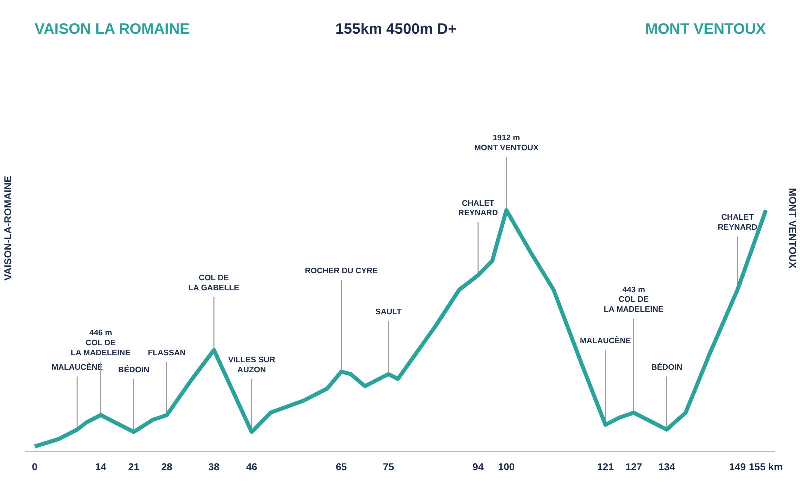 The width and height of the screenshot is (800, 484). What do you see at coordinates (134, 468) in the screenshot?
I see `x-tick-label: 21` at bounding box center [134, 468].